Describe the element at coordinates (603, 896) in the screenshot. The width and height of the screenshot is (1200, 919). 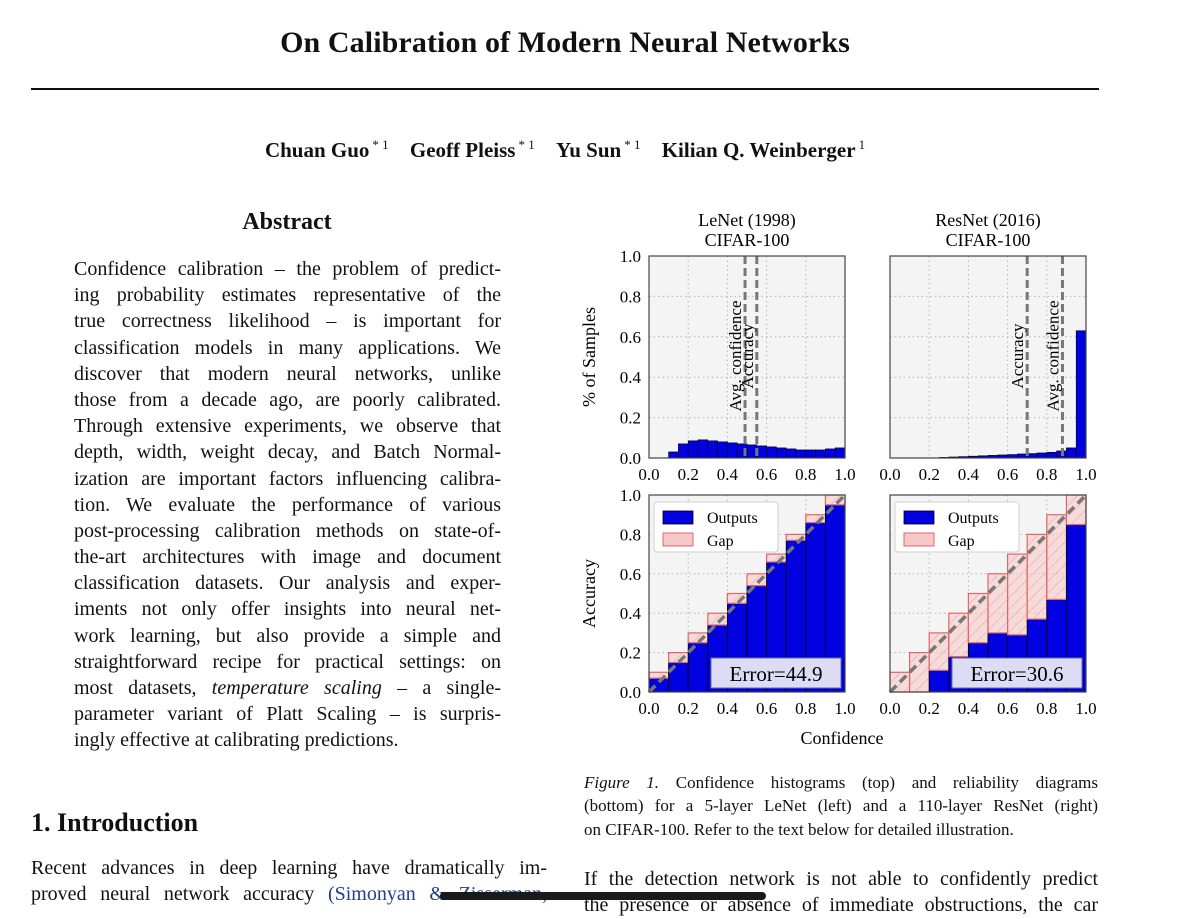
I see `scroll-indicator` at that location.